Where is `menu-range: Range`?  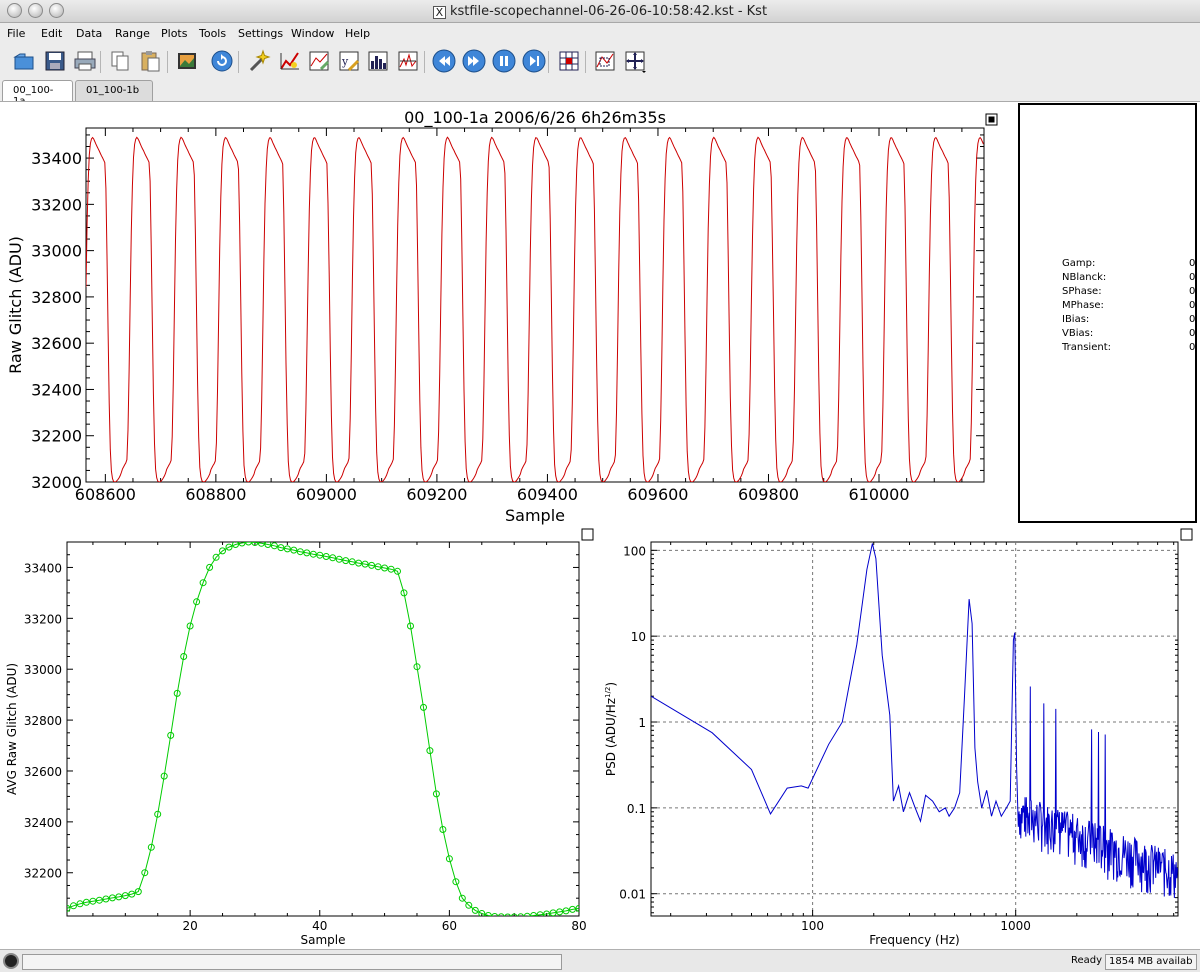 menu-range: Range is located at coordinates (132, 33).